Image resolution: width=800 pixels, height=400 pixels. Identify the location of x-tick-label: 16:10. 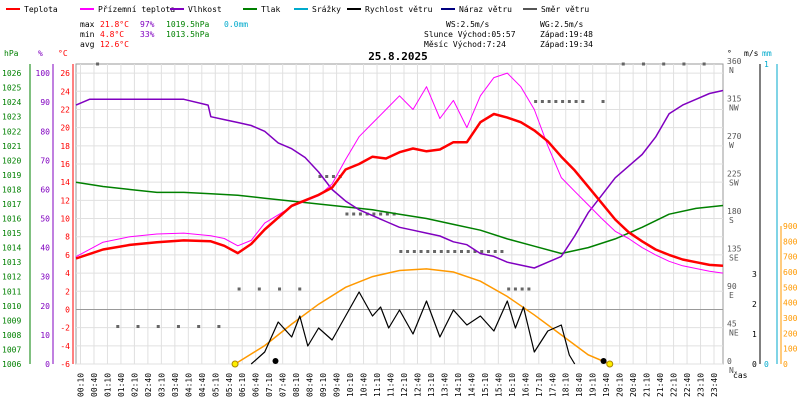
(512, 385).